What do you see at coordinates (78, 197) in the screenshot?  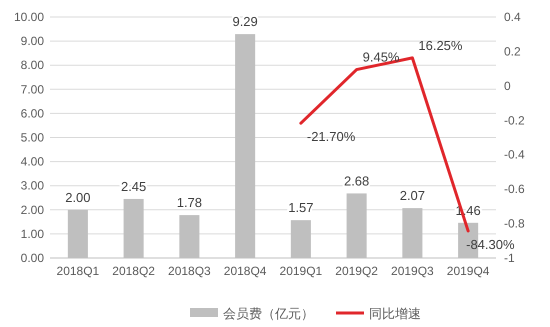 I see `data-label: 2.00` at bounding box center [78, 197].